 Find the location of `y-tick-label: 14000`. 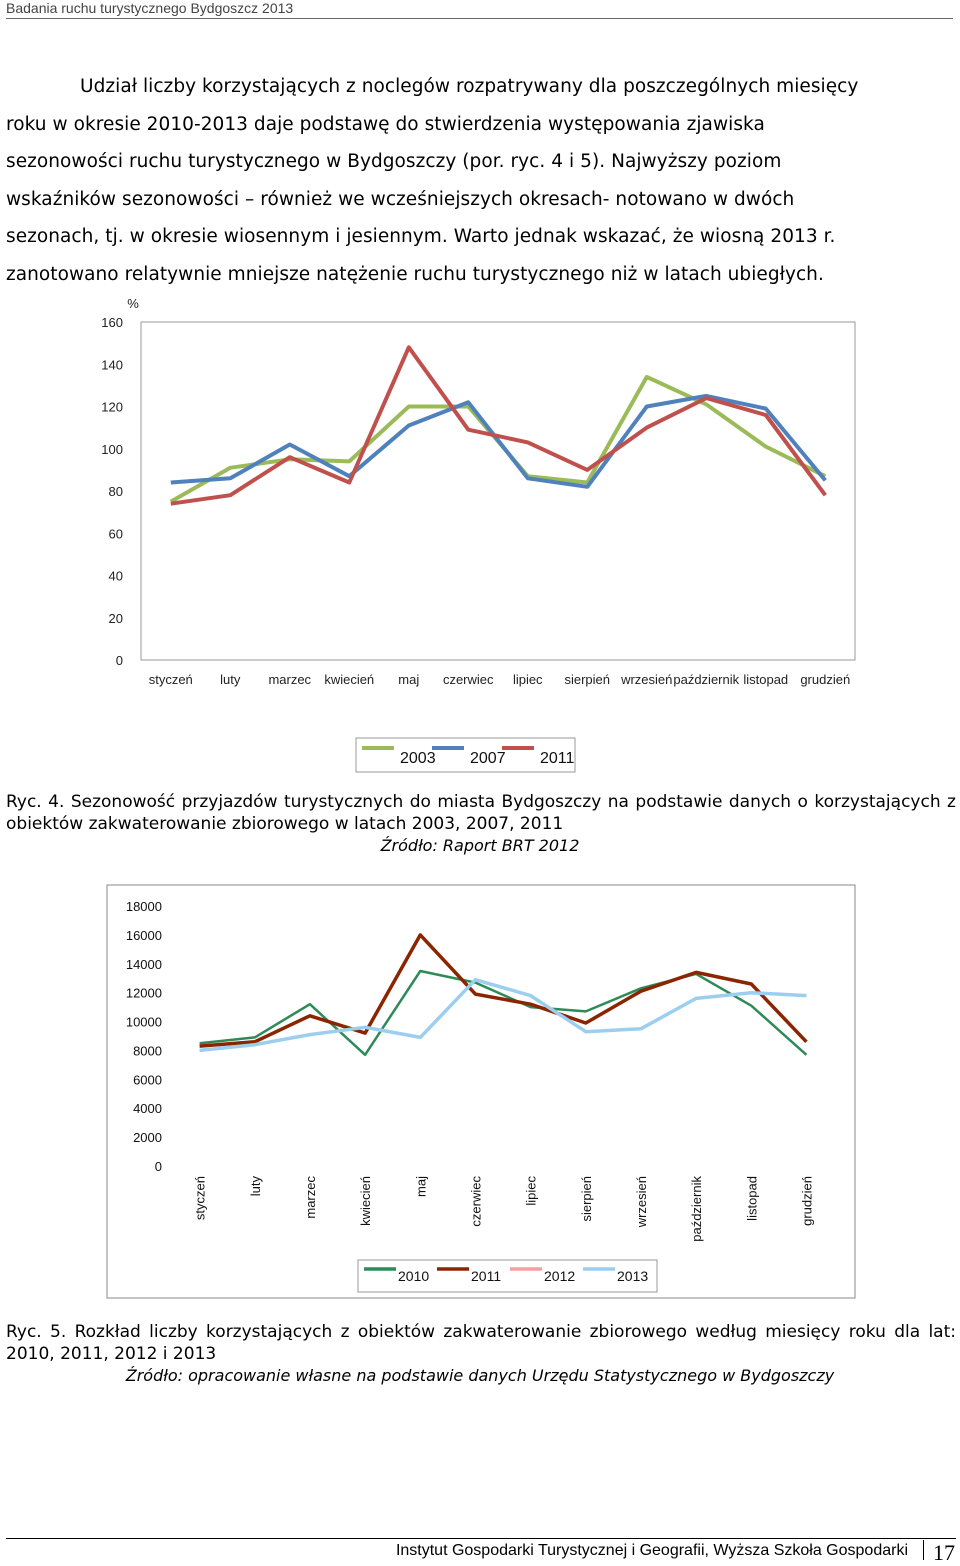

y-tick-label: 14000 is located at coordinates (144, 964).